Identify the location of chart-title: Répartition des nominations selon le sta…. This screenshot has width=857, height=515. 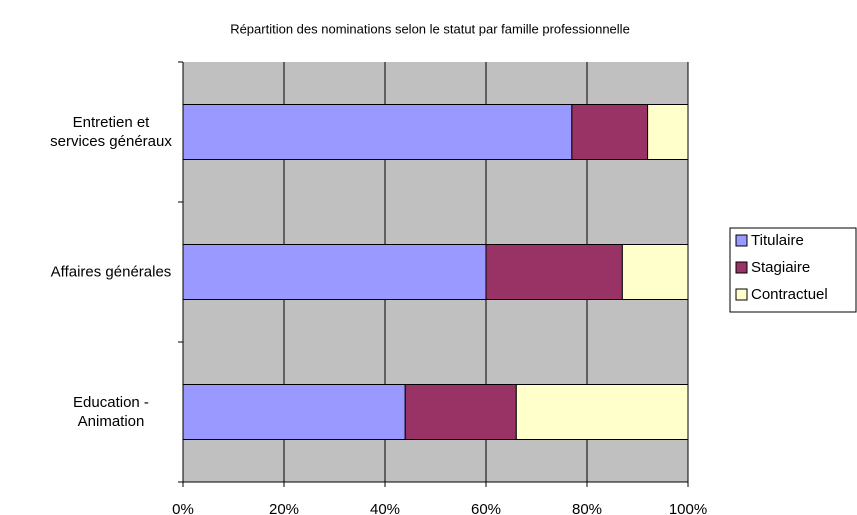
(430, 28).